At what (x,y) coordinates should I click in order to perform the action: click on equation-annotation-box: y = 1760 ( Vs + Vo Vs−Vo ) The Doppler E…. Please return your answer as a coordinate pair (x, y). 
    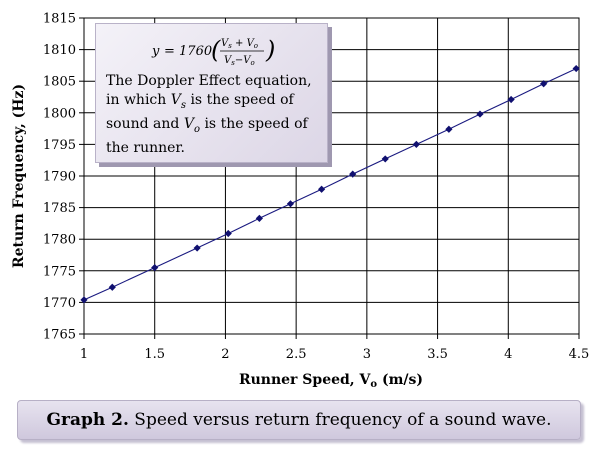
    Looking at the image, I should click on (211, 93).